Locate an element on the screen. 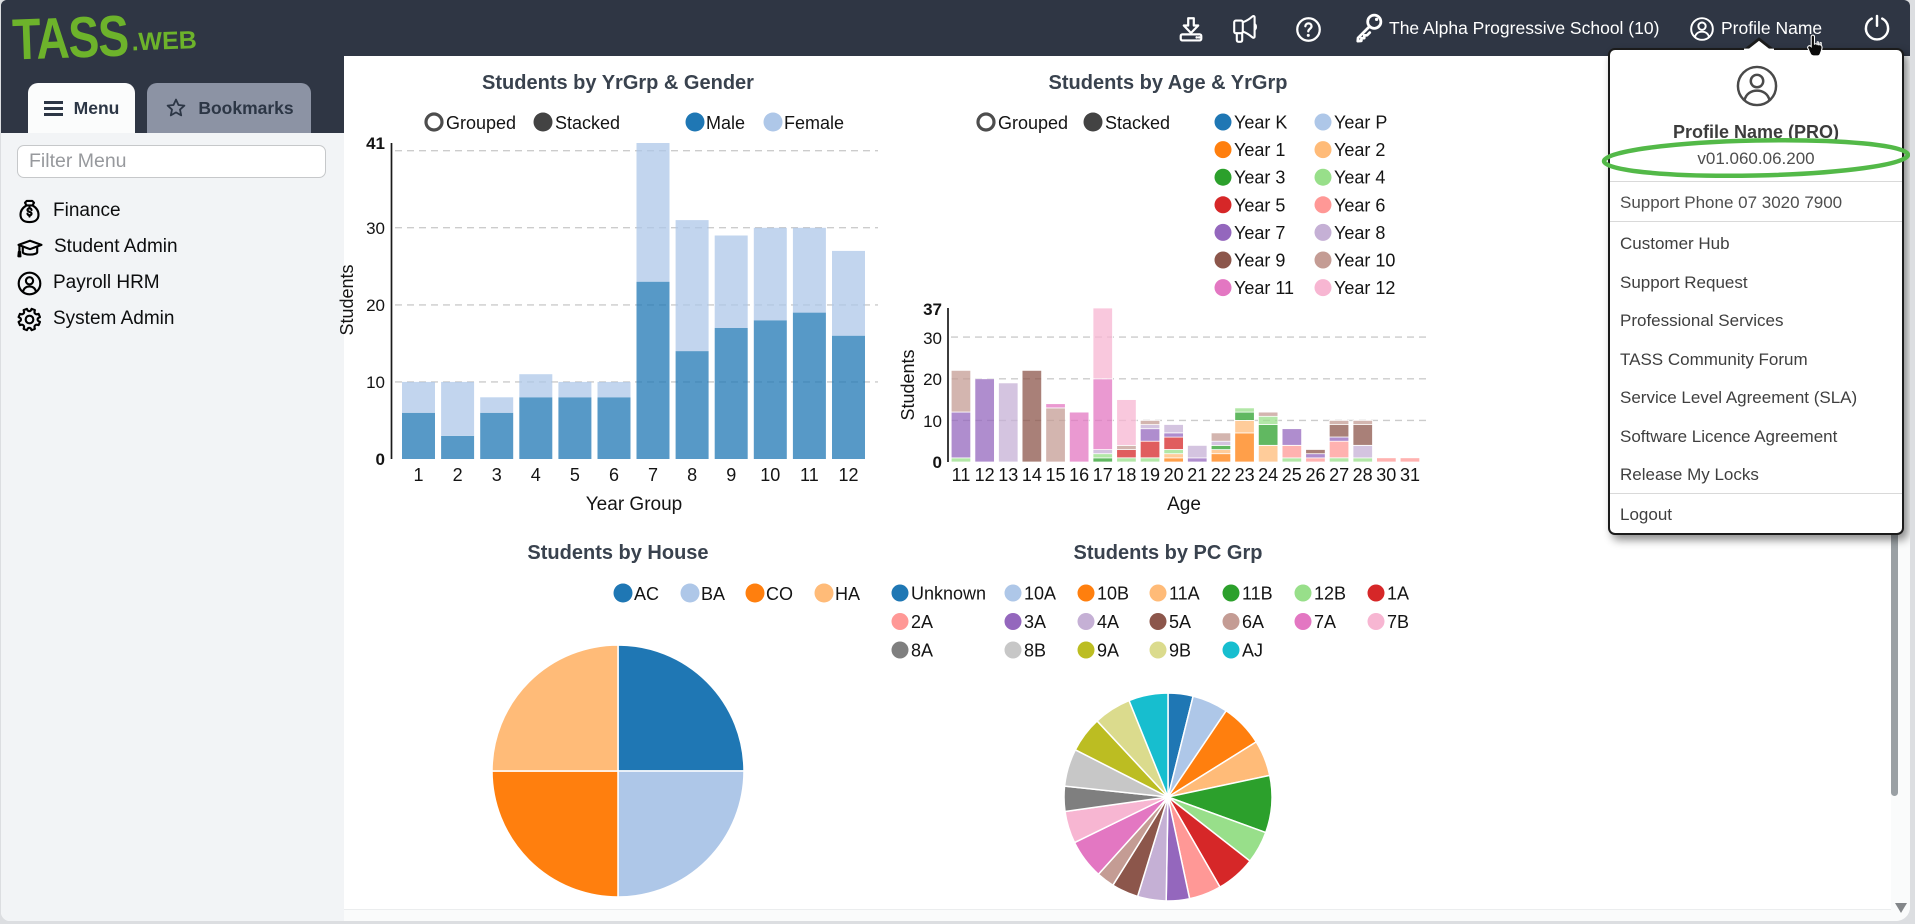  svg-text: 11B is located at coordinates (1257, 594).